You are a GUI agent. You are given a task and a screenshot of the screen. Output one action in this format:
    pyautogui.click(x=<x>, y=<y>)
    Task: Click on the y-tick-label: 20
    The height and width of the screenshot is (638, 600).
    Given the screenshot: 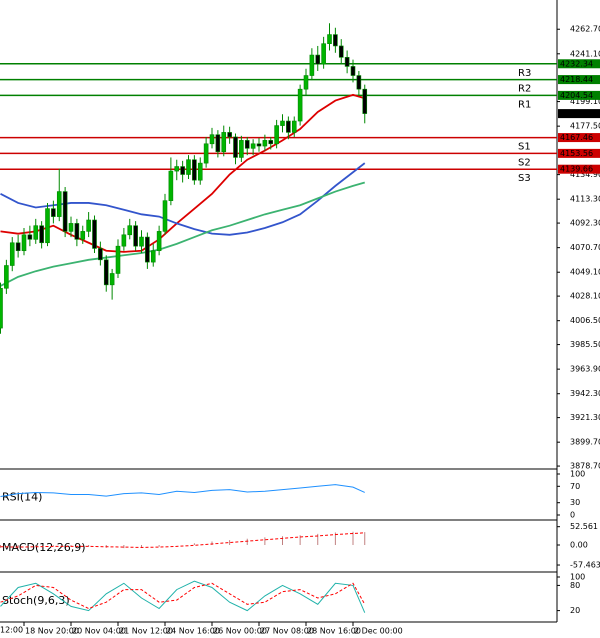 What is the action you would take?
    pyautogui.click(x=575, y=610)
    